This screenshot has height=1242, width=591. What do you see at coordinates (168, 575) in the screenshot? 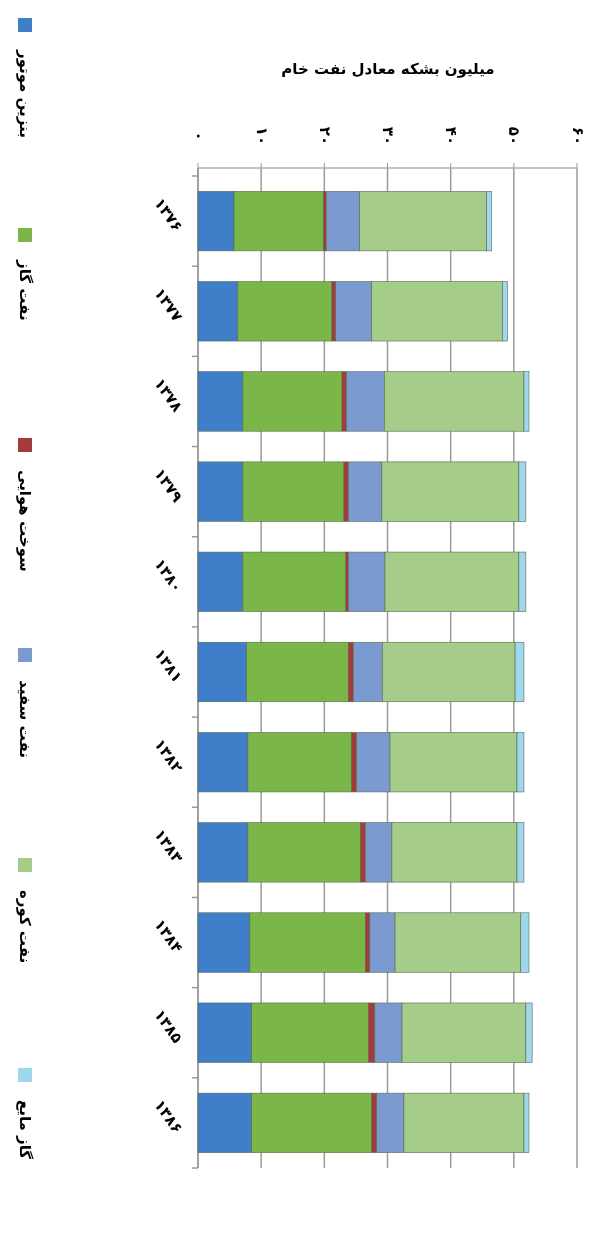
I see `y-tick-label: ۱۳۸۰` at bounding box center [168, 575].